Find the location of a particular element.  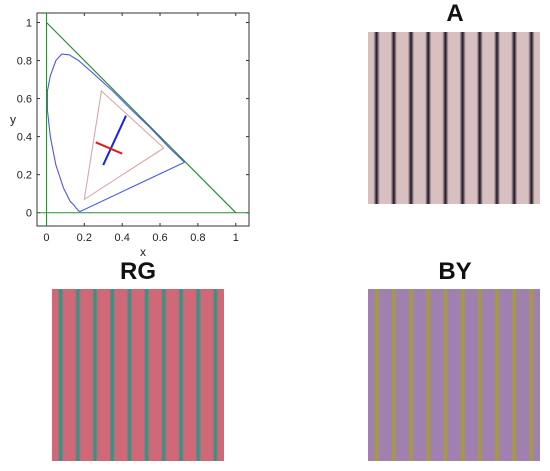

gamut-triangle is located at coordinates (124, 145).